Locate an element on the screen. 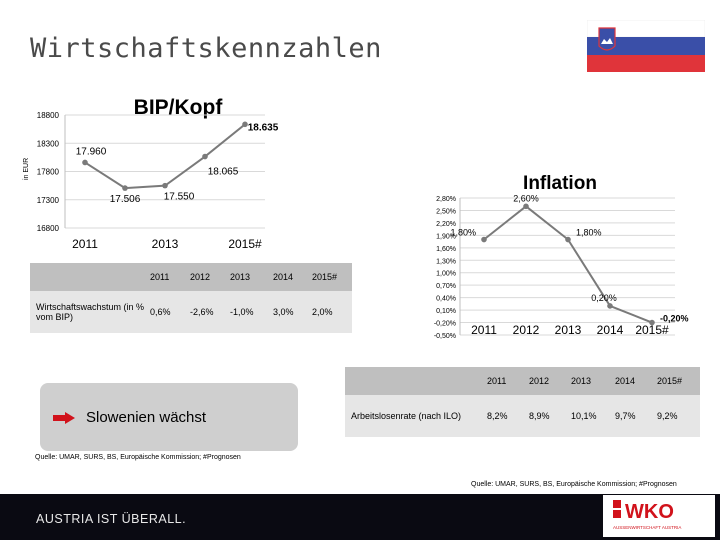 This screenshot has height=540, width=720. inflation-data-label: 0,20% is located at coordinates (604, 298).